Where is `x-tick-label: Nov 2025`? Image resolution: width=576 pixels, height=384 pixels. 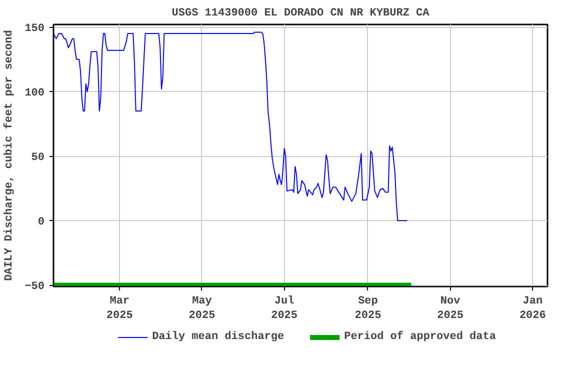
x-tick-label: Nov 2025 is located at coordinates (450, 309).